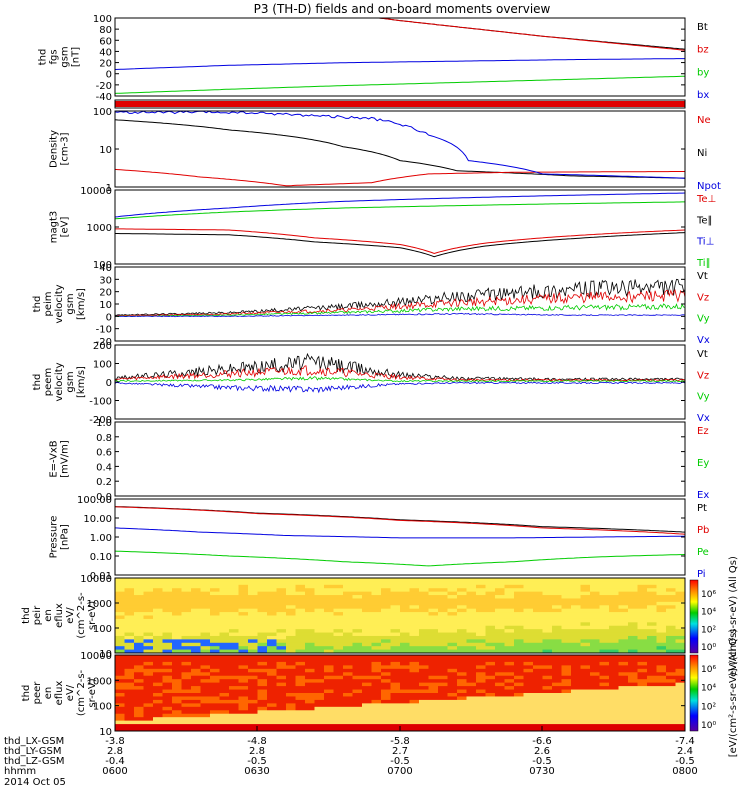 The height and width of the screenshot is (800, 750). What do you see at coordinates (703, 530) in the screenshot?
I see `legend-pressure-Pb: Pb` at bounding box center [703, 530].